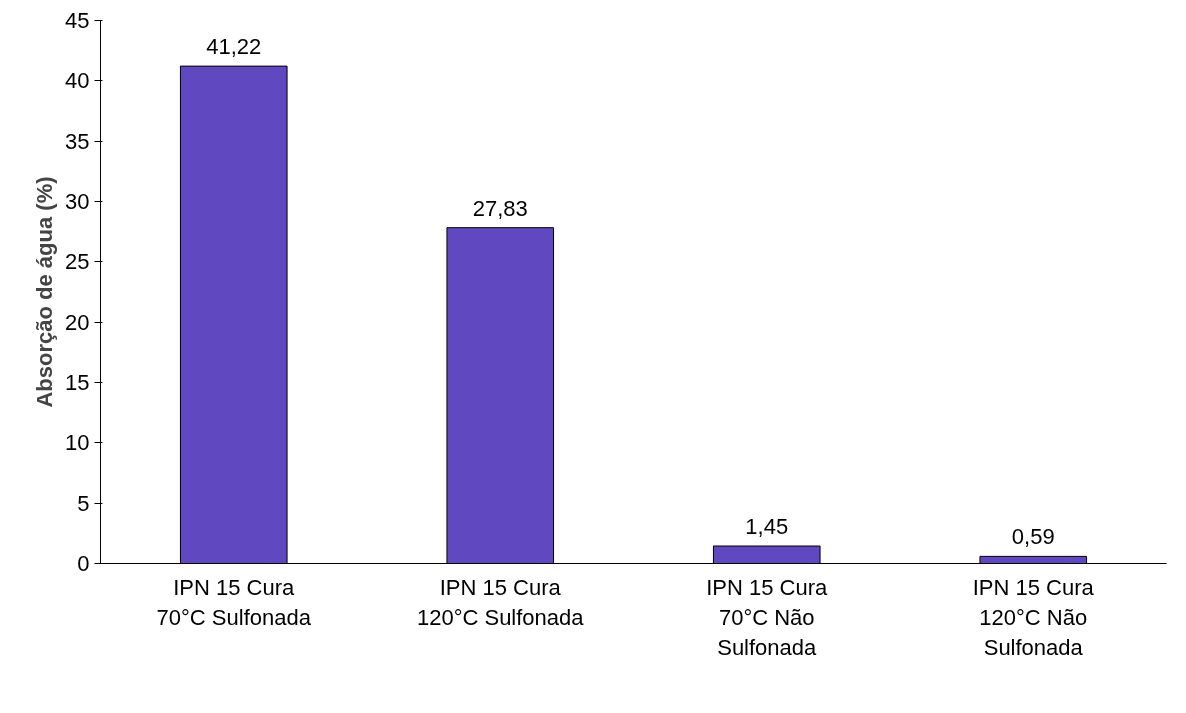 This screenshot has width=1186, height=713. Describe the element at coordinates (45, 292) in the screenshot. I see `y-axis-title: Absorção de água (%)` at that location.